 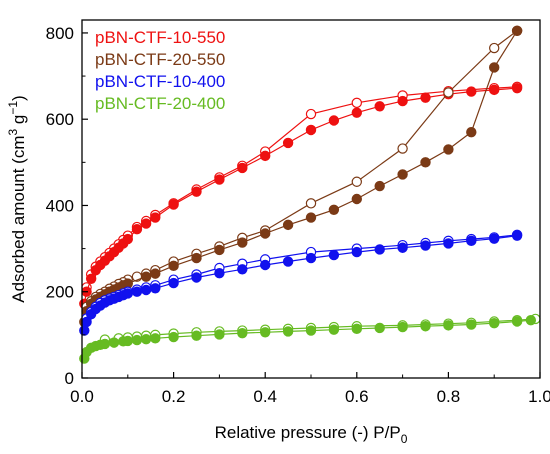 What do you see at coordinates (160, 59) in the screenshot?
I see `legend-entry: pBN-CTF-20-550` at bounding box center [160, 59].